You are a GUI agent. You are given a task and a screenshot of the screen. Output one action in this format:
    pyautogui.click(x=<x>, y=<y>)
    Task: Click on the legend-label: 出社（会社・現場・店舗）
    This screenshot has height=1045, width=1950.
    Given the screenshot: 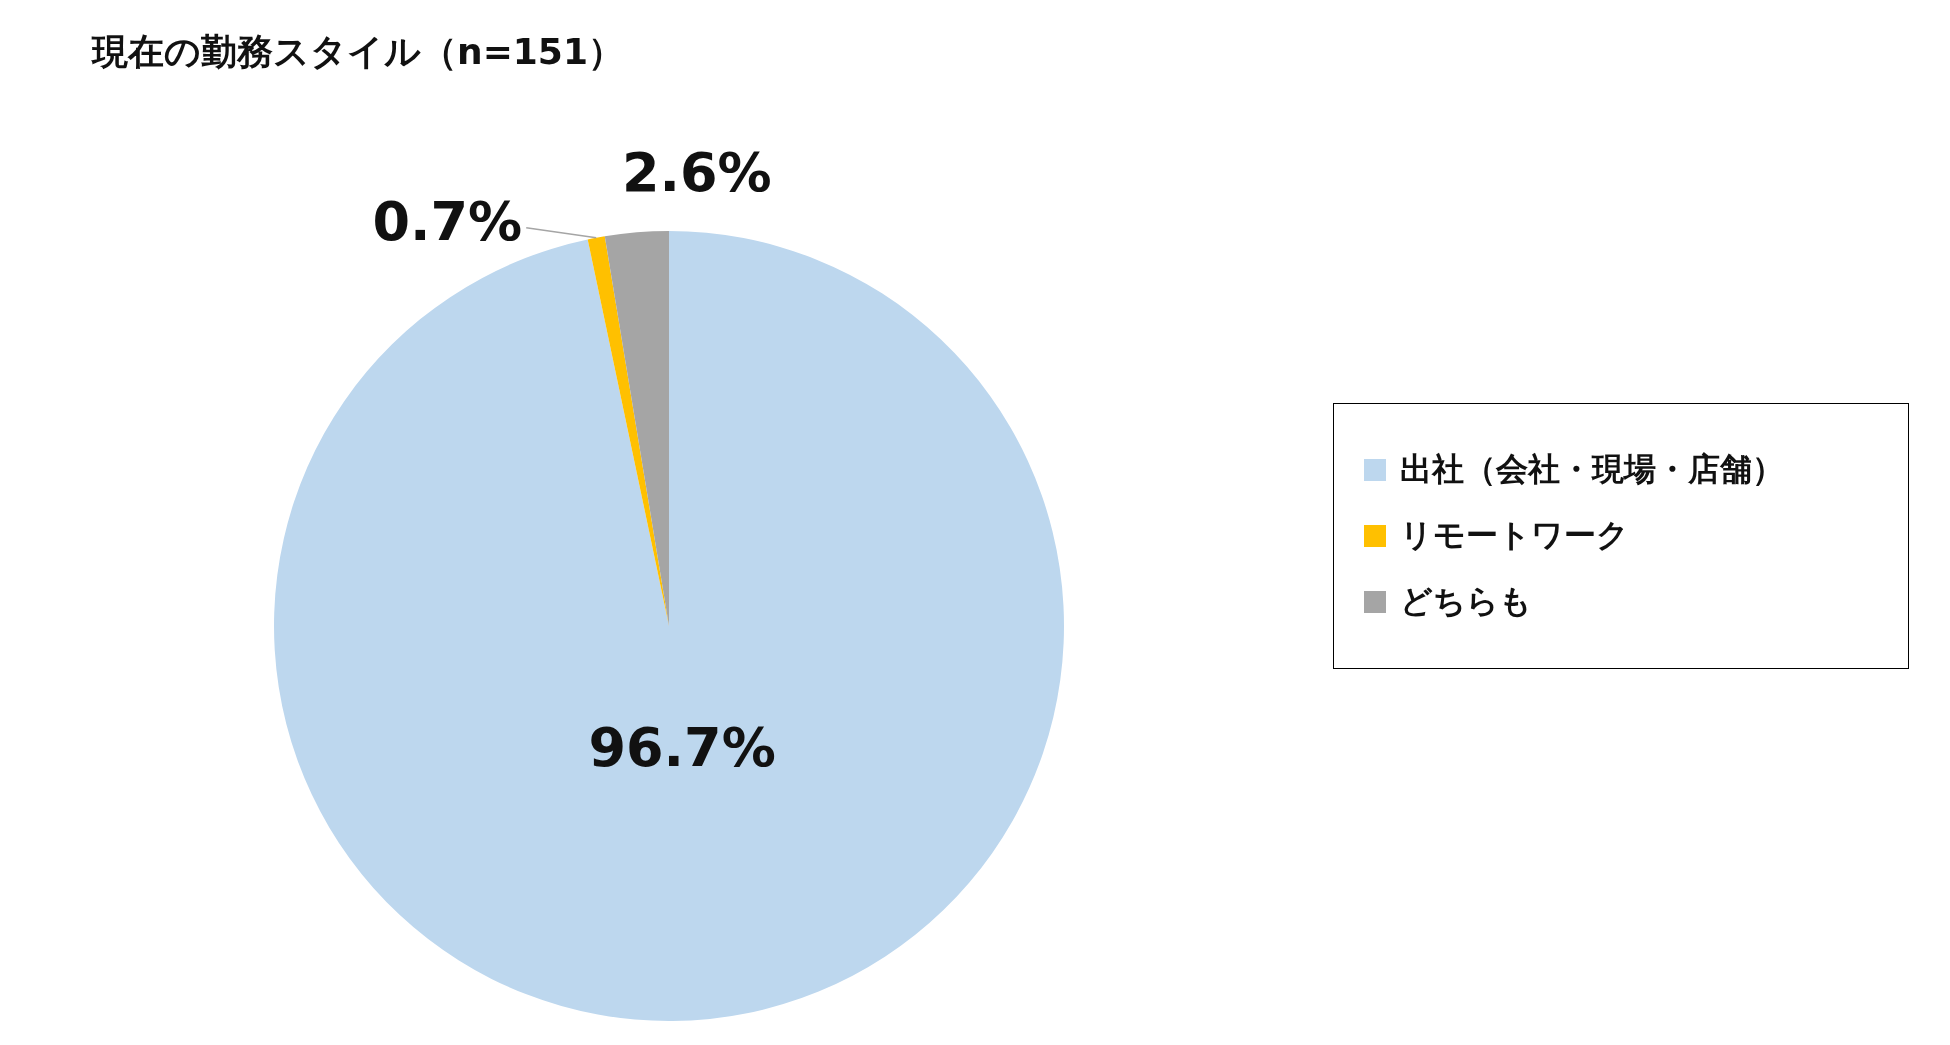 What is the action you would take?
    pyautogui.click(x=1592, y=469)
    